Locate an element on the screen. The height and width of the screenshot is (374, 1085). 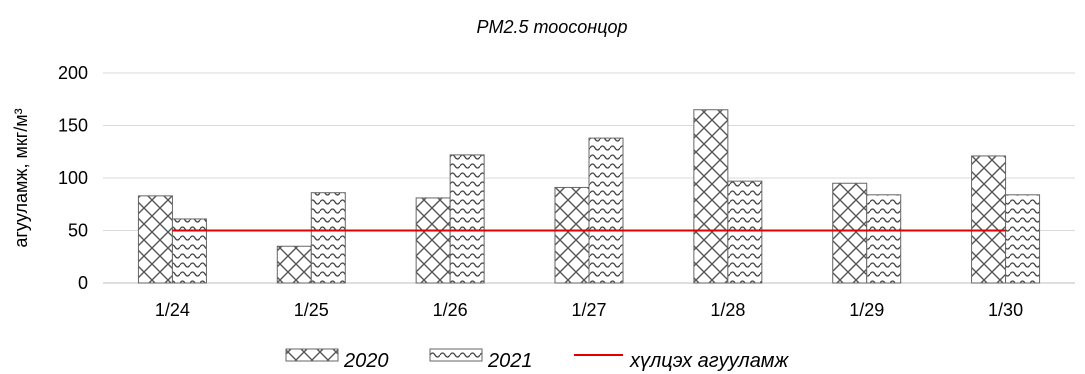
x-tick-label: 1/26 is located at coordinates (450, 310).